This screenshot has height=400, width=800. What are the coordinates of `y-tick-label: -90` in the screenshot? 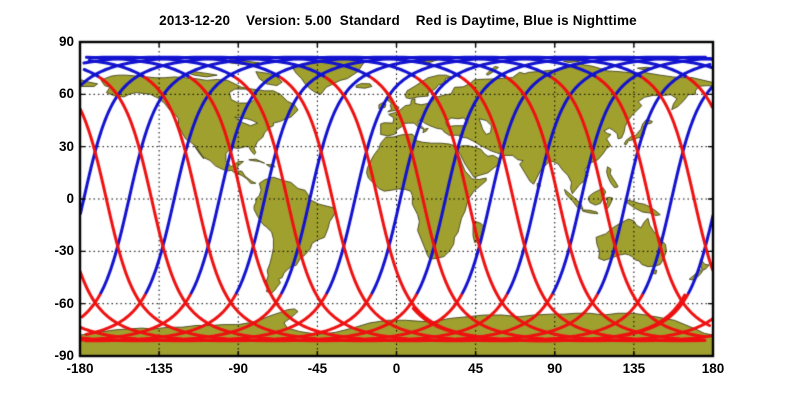 It's located at (64, 355).